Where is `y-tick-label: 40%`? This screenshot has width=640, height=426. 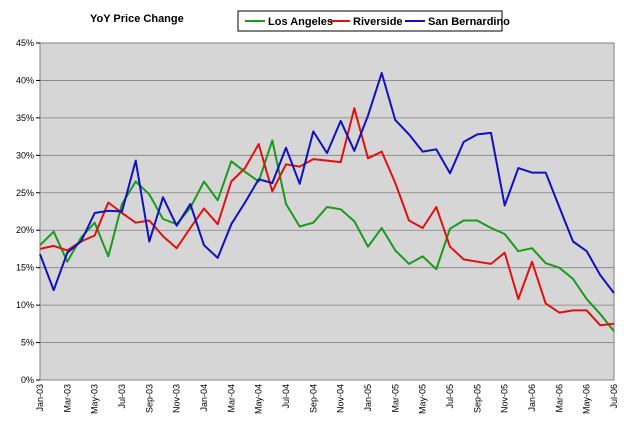 y-tick-label: 40% is located at coordinates (25, 80).